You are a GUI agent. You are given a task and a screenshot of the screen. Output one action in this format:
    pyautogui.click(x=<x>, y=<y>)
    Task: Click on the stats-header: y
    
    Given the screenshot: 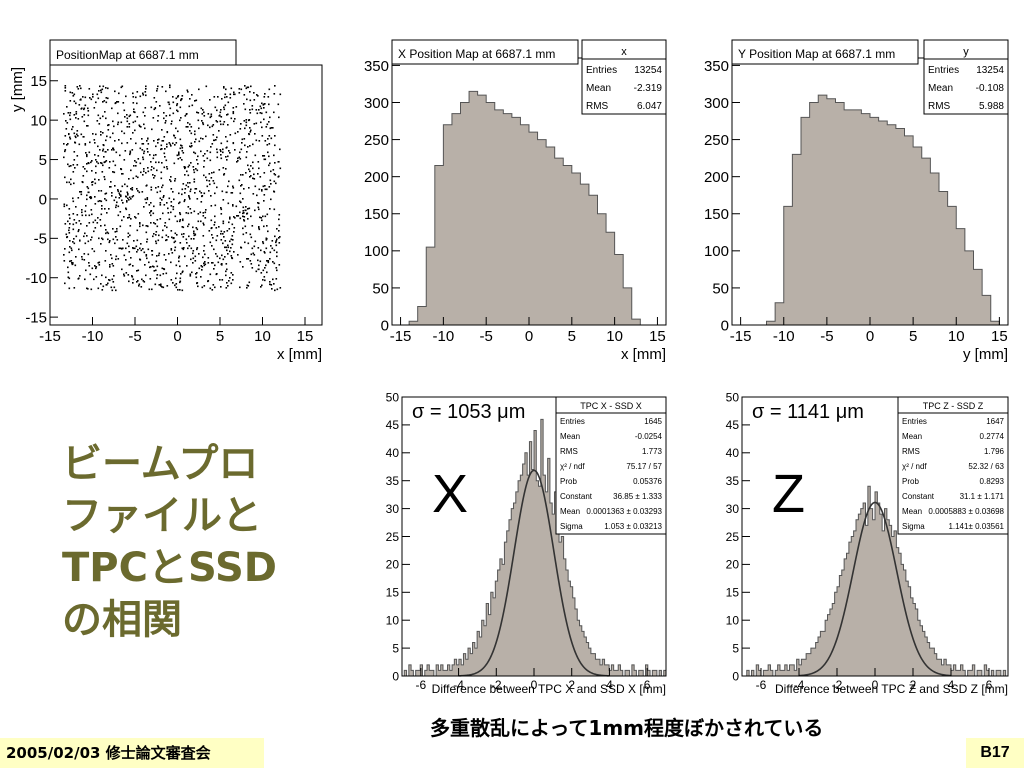 What is the action you would take?
    pyautogui.click(x=966, y=52)
    